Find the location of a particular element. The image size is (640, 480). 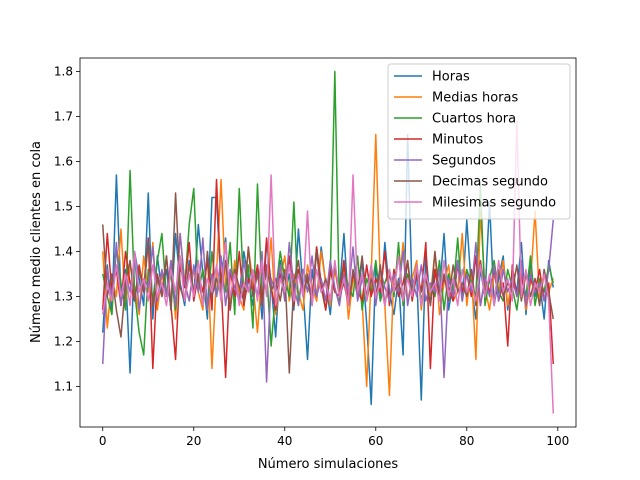

y-tick-label: 1.5 is located at coordinates (63, 207).